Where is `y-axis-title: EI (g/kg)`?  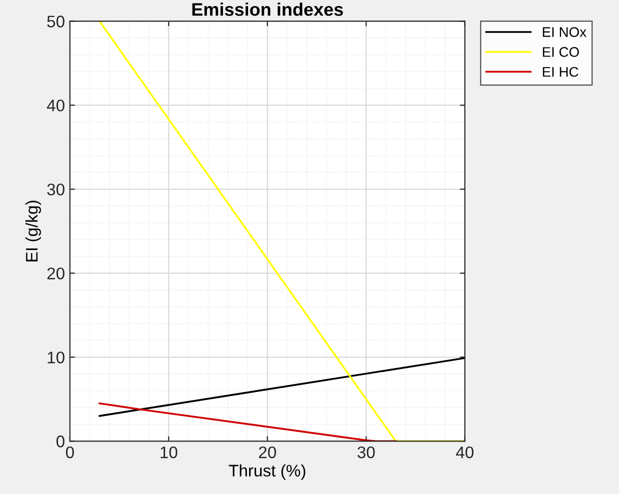 y-axis-title: EI (g/kg) is located at coordinates (33, 231).